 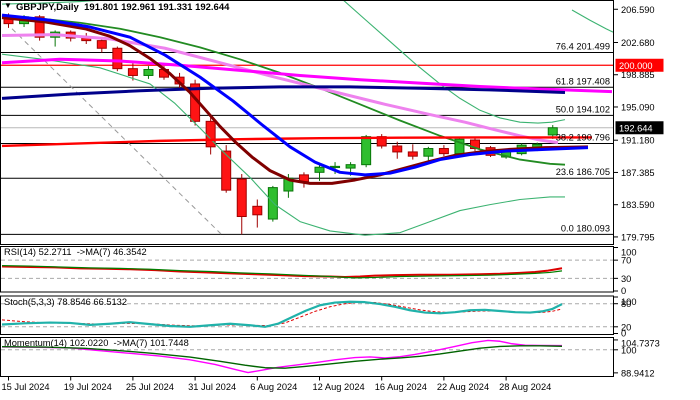 I want to click on stoch-pane-border, so click(x=307, y=315).